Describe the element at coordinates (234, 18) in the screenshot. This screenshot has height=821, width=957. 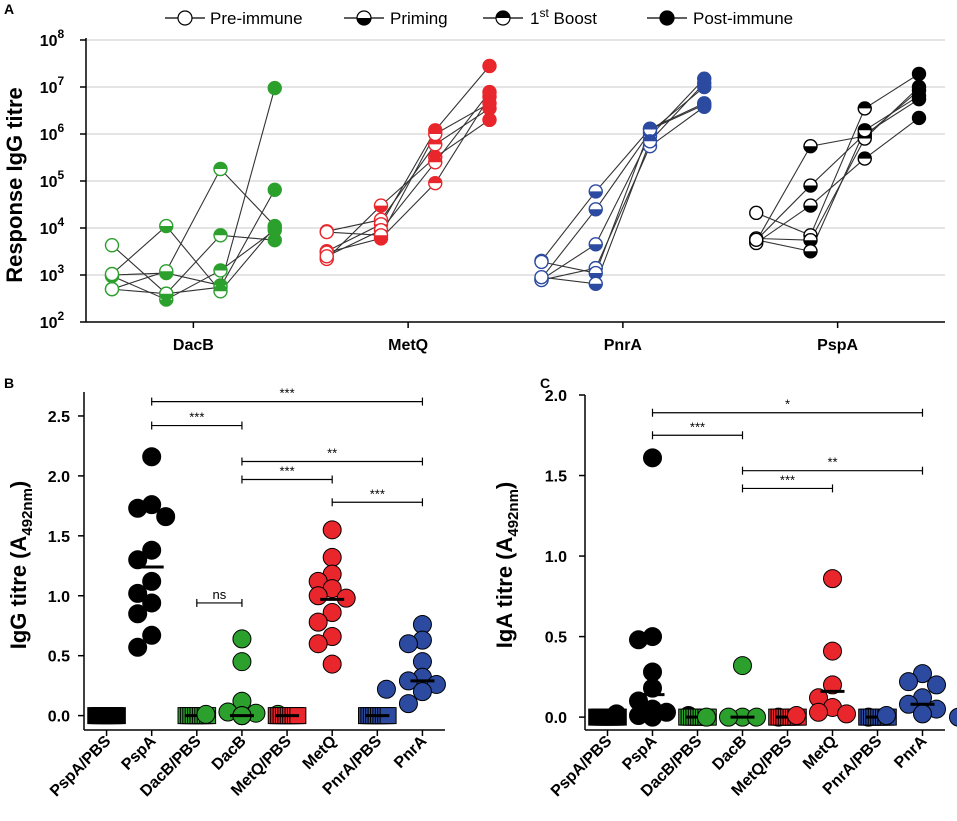
I see `legend-item-pre-immune: Pre-immune` at that location.